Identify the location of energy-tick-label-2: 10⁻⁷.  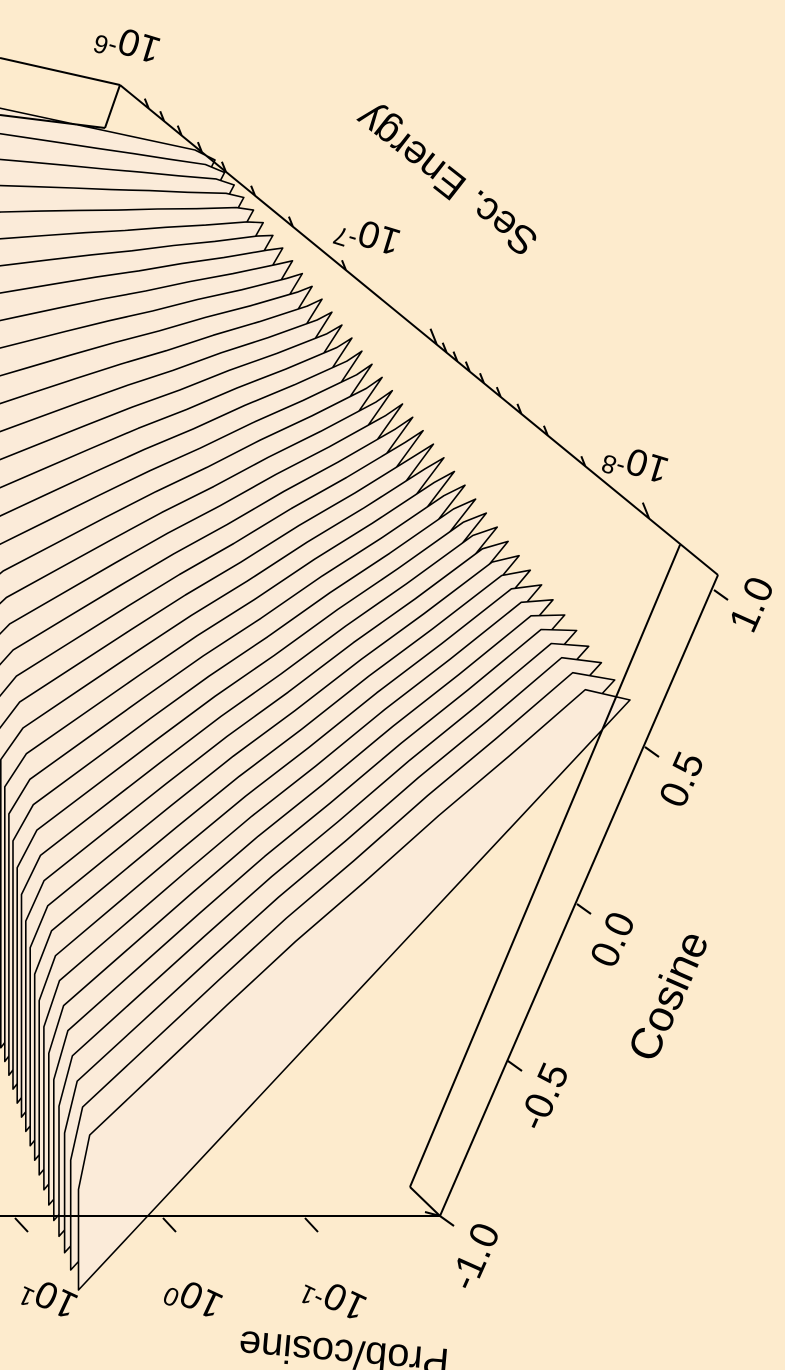
(368, 236).